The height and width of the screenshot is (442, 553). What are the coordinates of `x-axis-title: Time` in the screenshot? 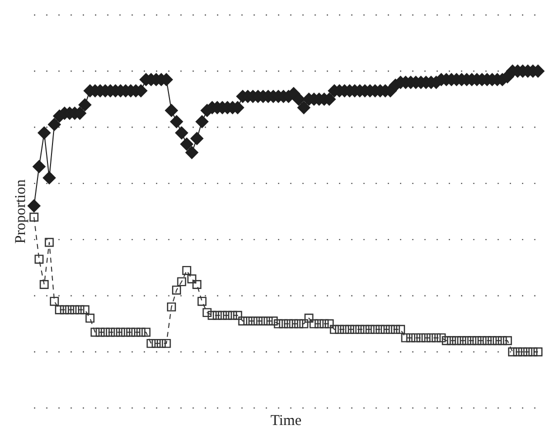 It's located at (286, 420).